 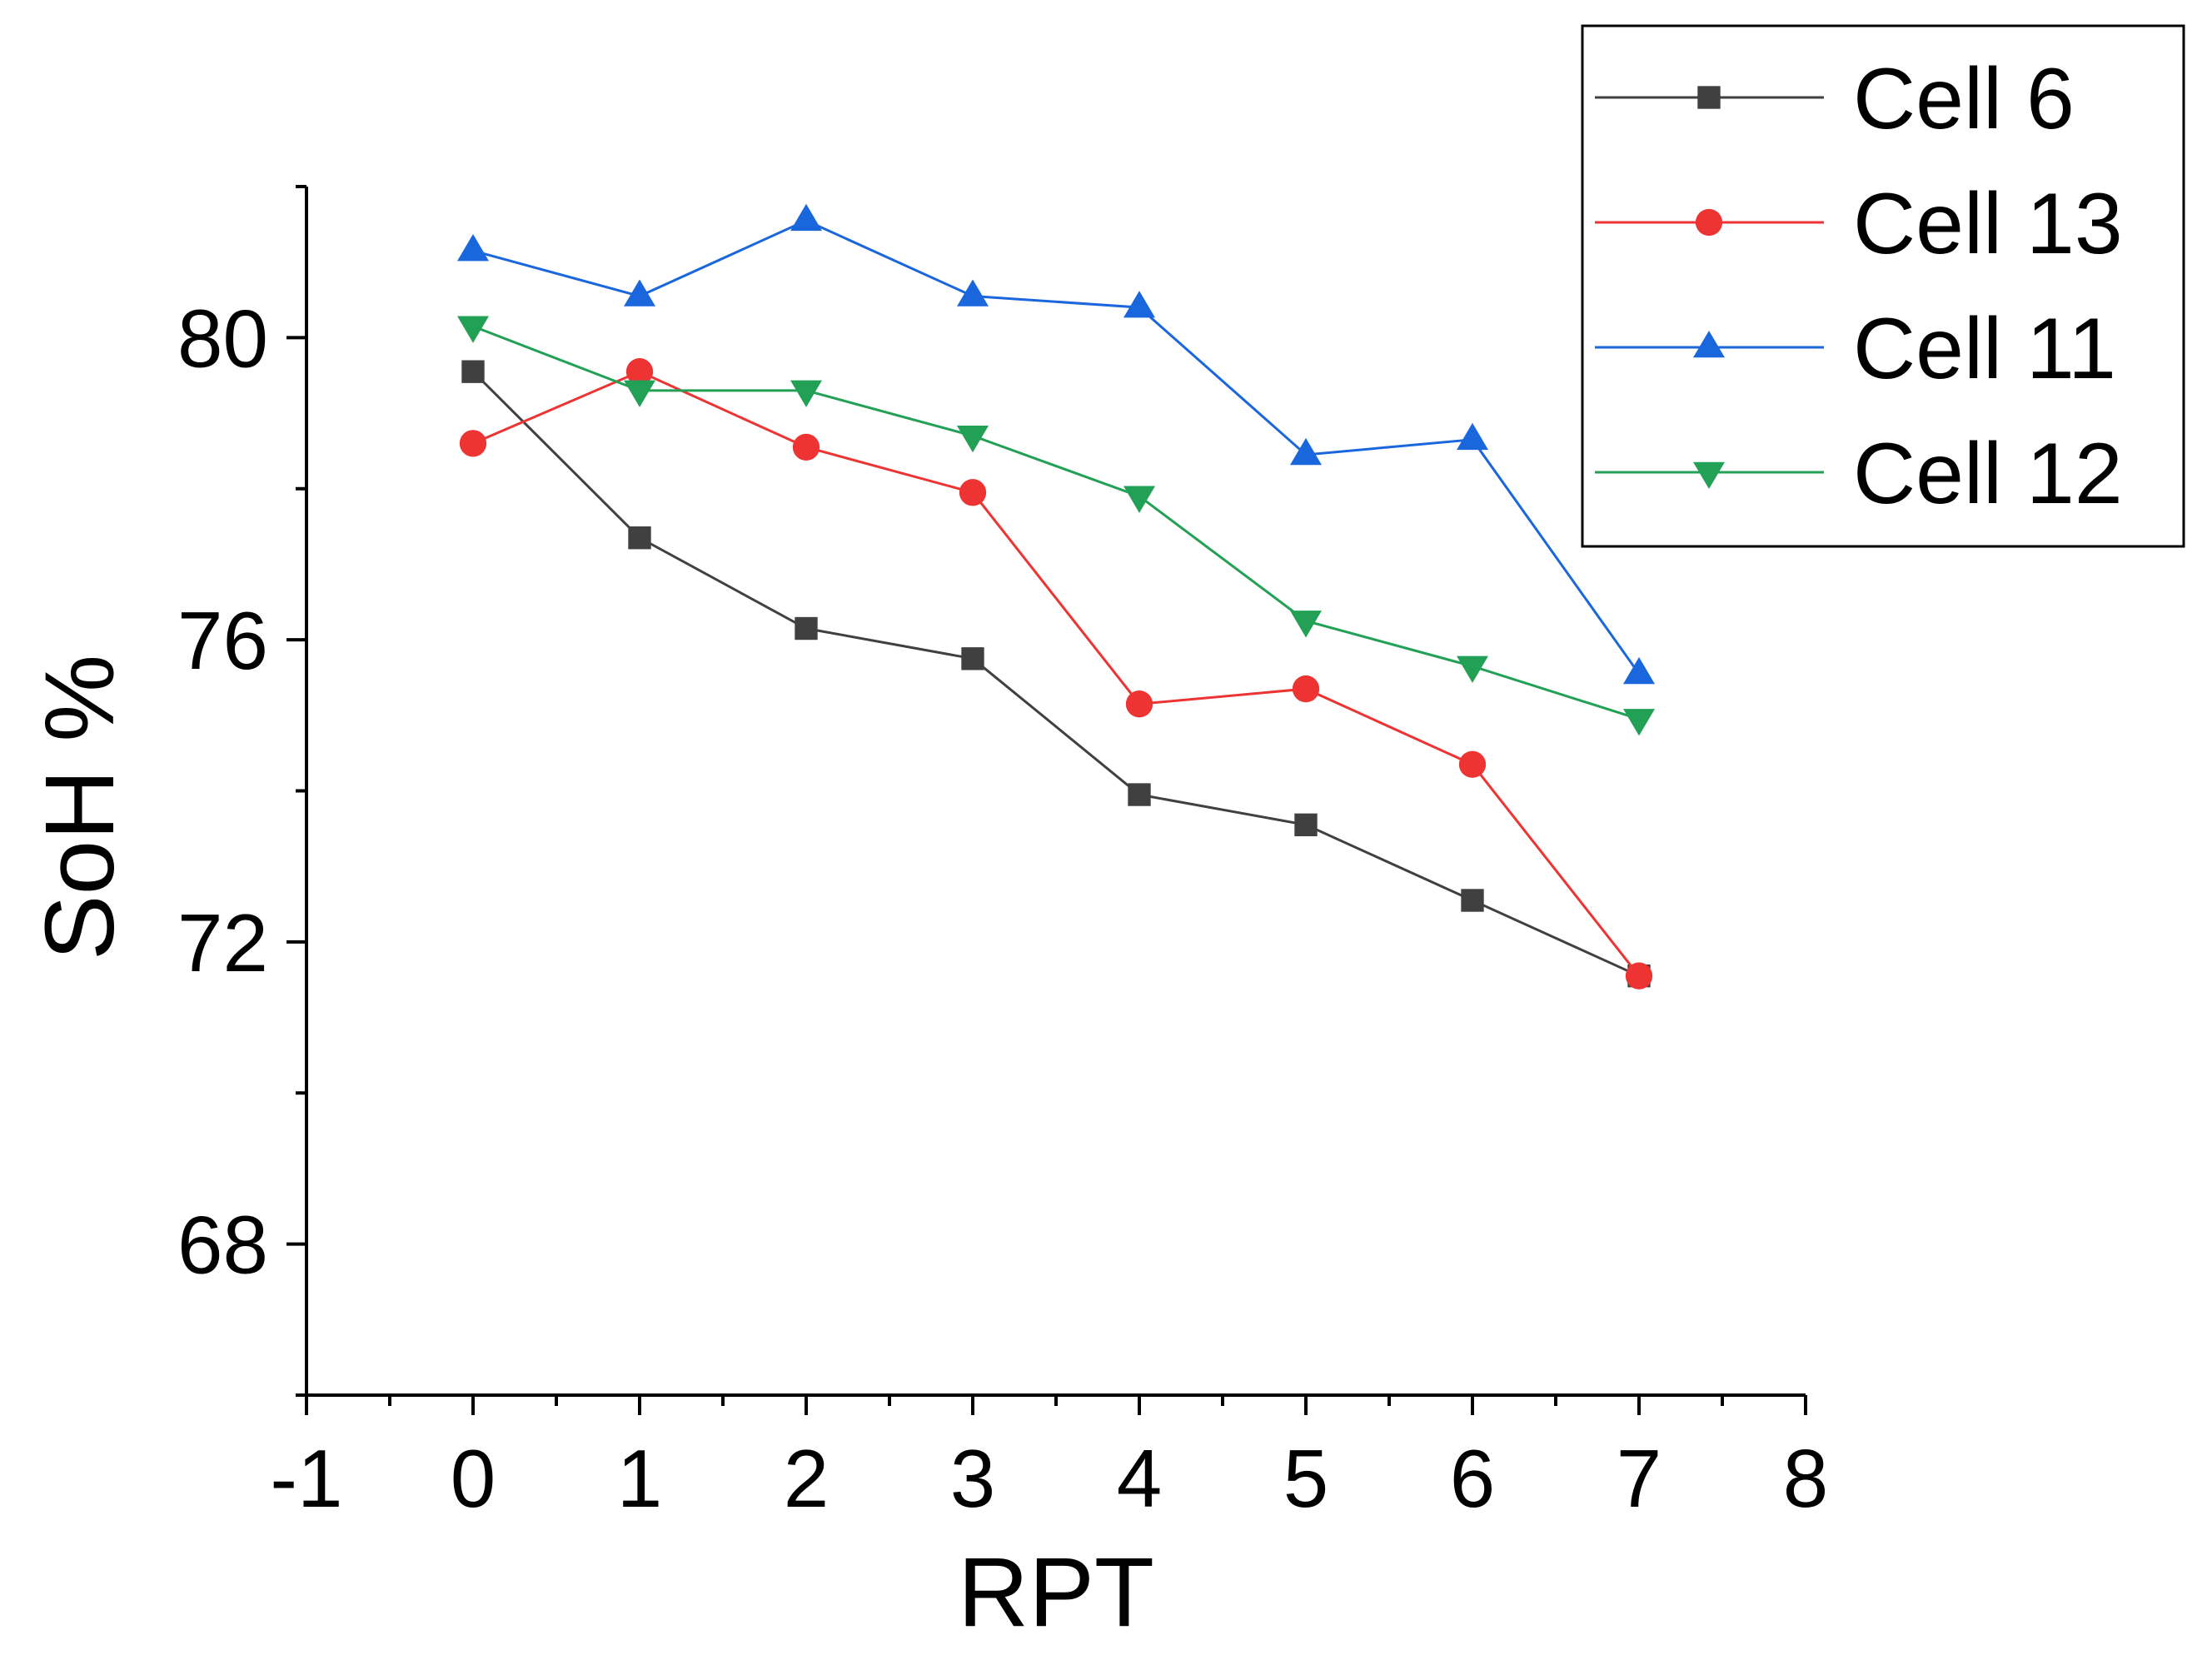 What do you see at coordinates (80, 807) in the screenshot?
I see `y-axis-title: SoH %` at bounding box center [80, 807].